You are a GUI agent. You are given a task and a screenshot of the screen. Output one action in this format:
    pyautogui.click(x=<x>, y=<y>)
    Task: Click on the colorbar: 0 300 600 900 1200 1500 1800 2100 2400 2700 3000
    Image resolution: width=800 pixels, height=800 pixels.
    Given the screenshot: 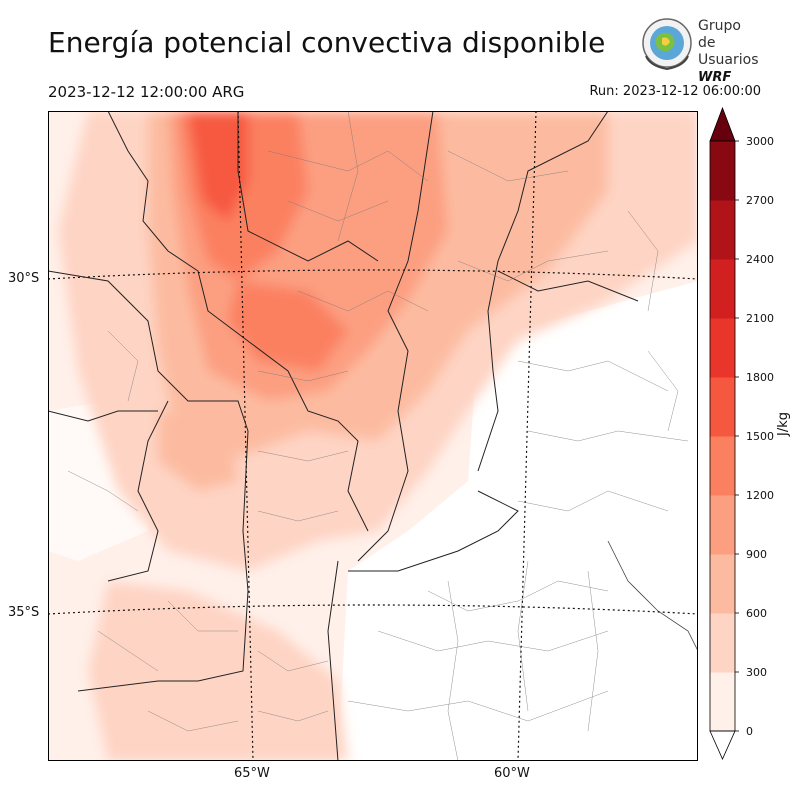 What is the action you would take?
    pyautogui.click(x=741, y=433)
    